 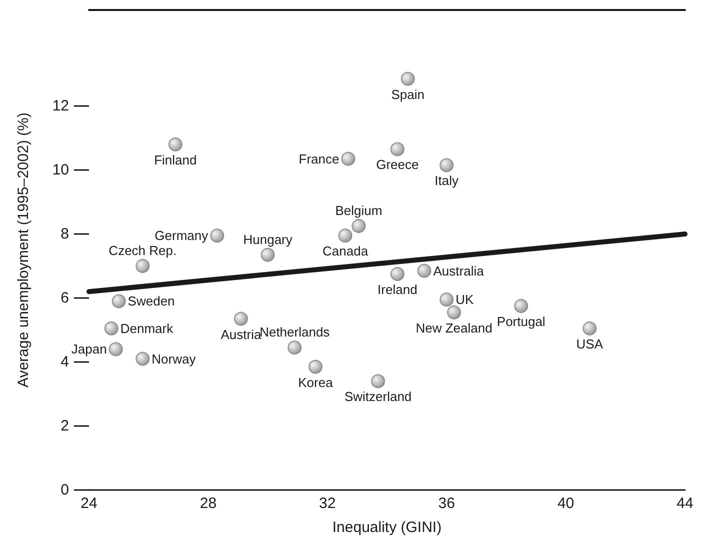 What do you see at coordinates (64, 490) in the screenshot?
I see `y-tick-label: 0` at bounding box center [64, 490].